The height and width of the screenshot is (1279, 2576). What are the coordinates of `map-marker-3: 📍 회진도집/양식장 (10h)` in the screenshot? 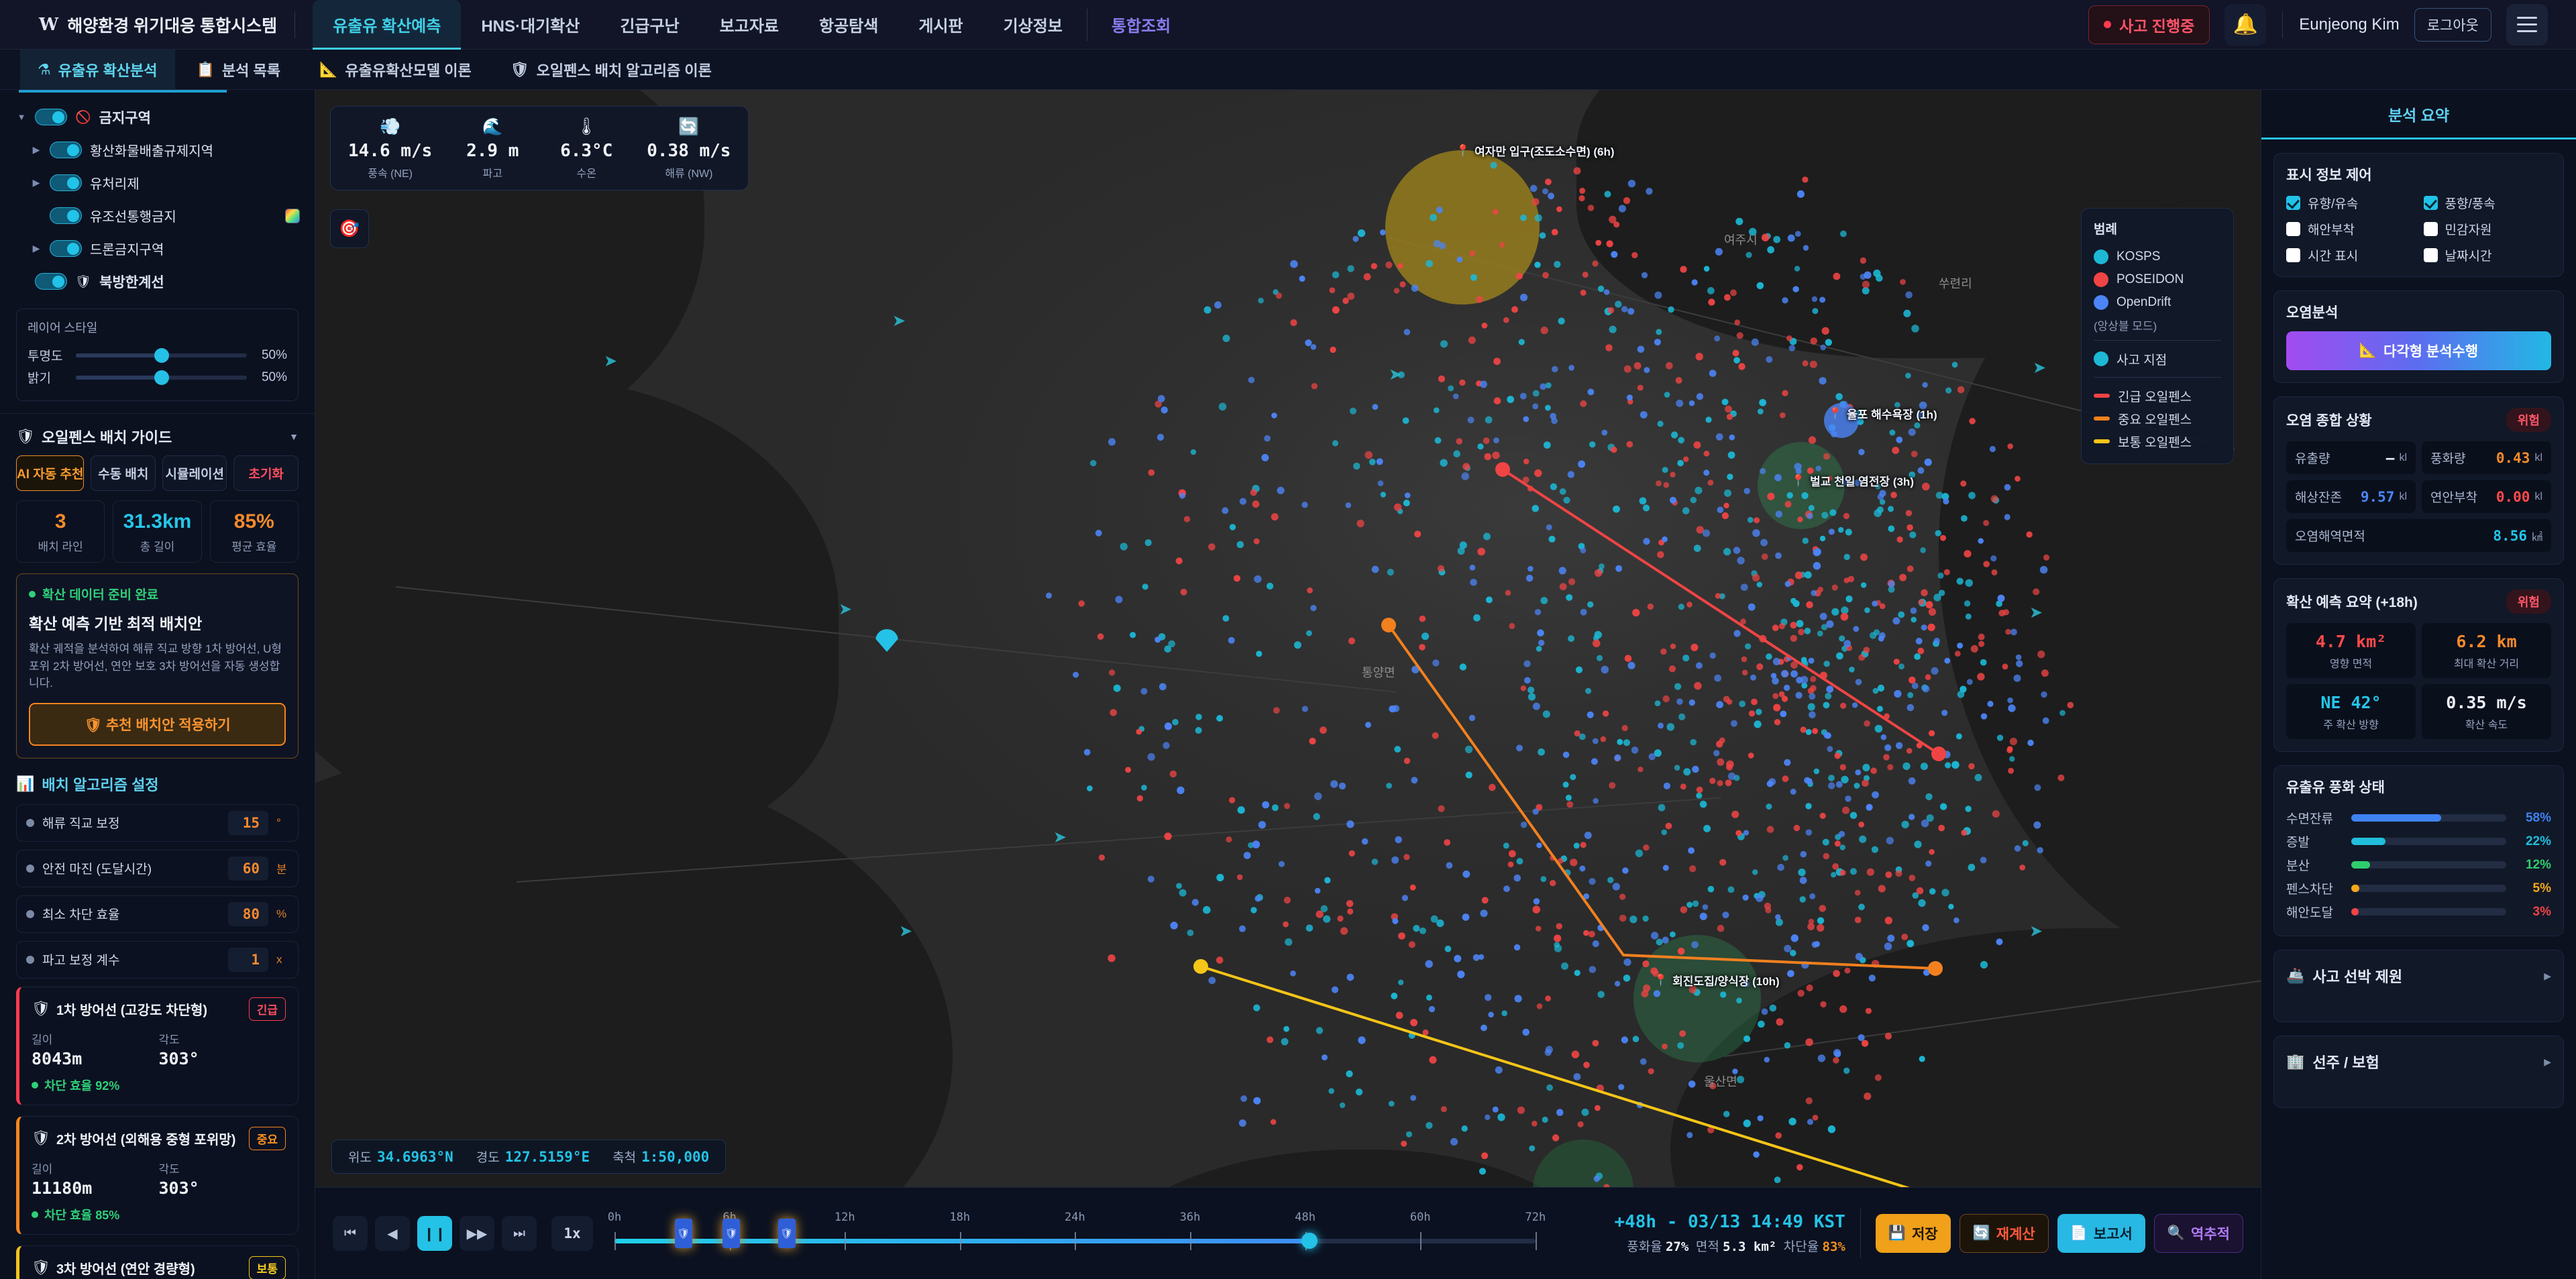 It's located at (1717, 980).